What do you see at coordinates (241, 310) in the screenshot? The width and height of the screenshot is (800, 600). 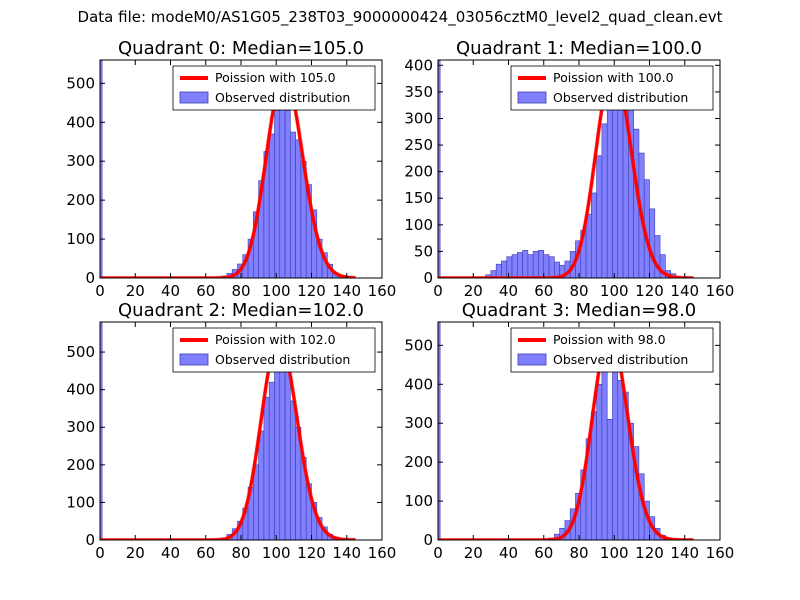 I see `chart-title: Quadrant 2: Median=102.0` at bounding box center [241, 310].